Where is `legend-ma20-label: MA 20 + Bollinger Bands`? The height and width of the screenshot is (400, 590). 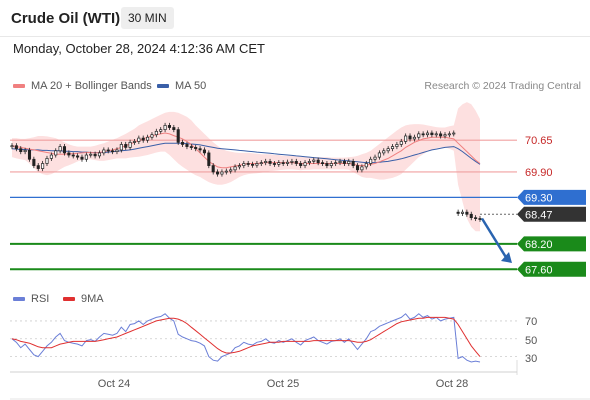 legend-ma20-label: MA 20 + Bollinger Bands is located at coordinates (91, 86).